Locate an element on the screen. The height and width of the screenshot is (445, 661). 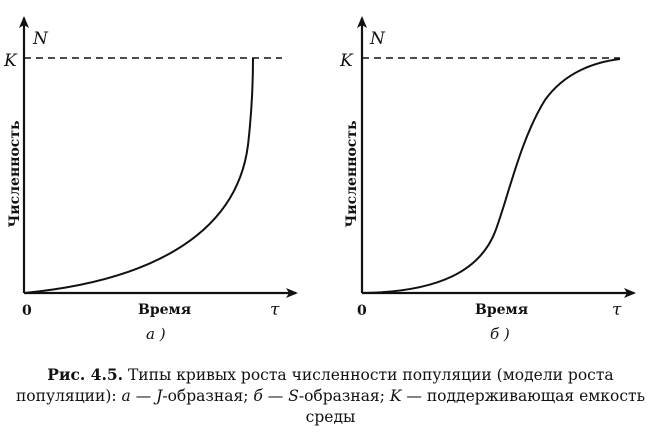
panel-b-sublabel: б ) is located at coordinates (500, 334).